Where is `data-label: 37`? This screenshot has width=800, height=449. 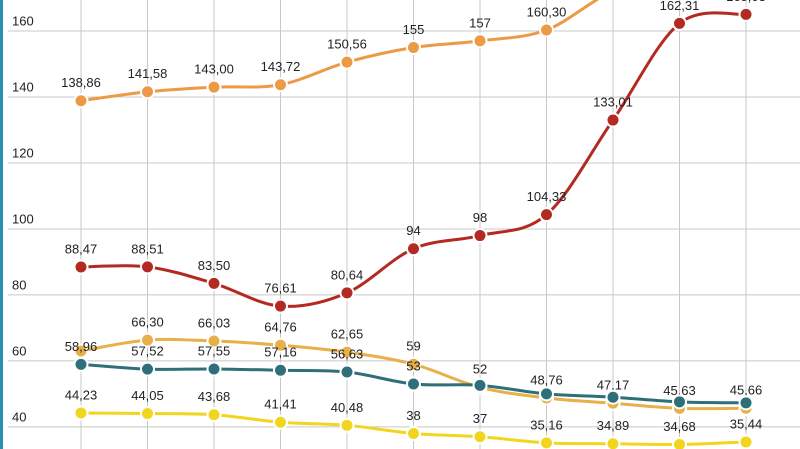 data-label: 37 is located at coordinates (480, 418).